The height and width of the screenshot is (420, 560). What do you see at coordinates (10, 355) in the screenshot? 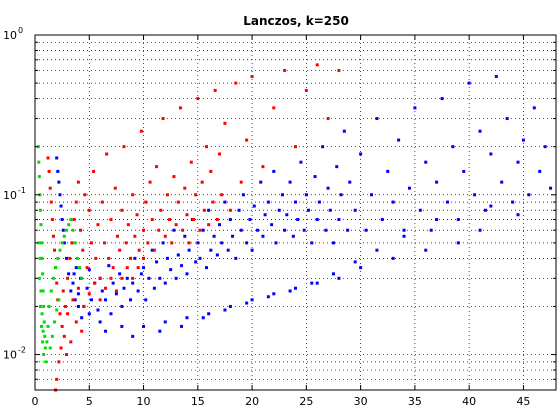
I see `y-tick-label: 10` at bounding box center [10, 355].